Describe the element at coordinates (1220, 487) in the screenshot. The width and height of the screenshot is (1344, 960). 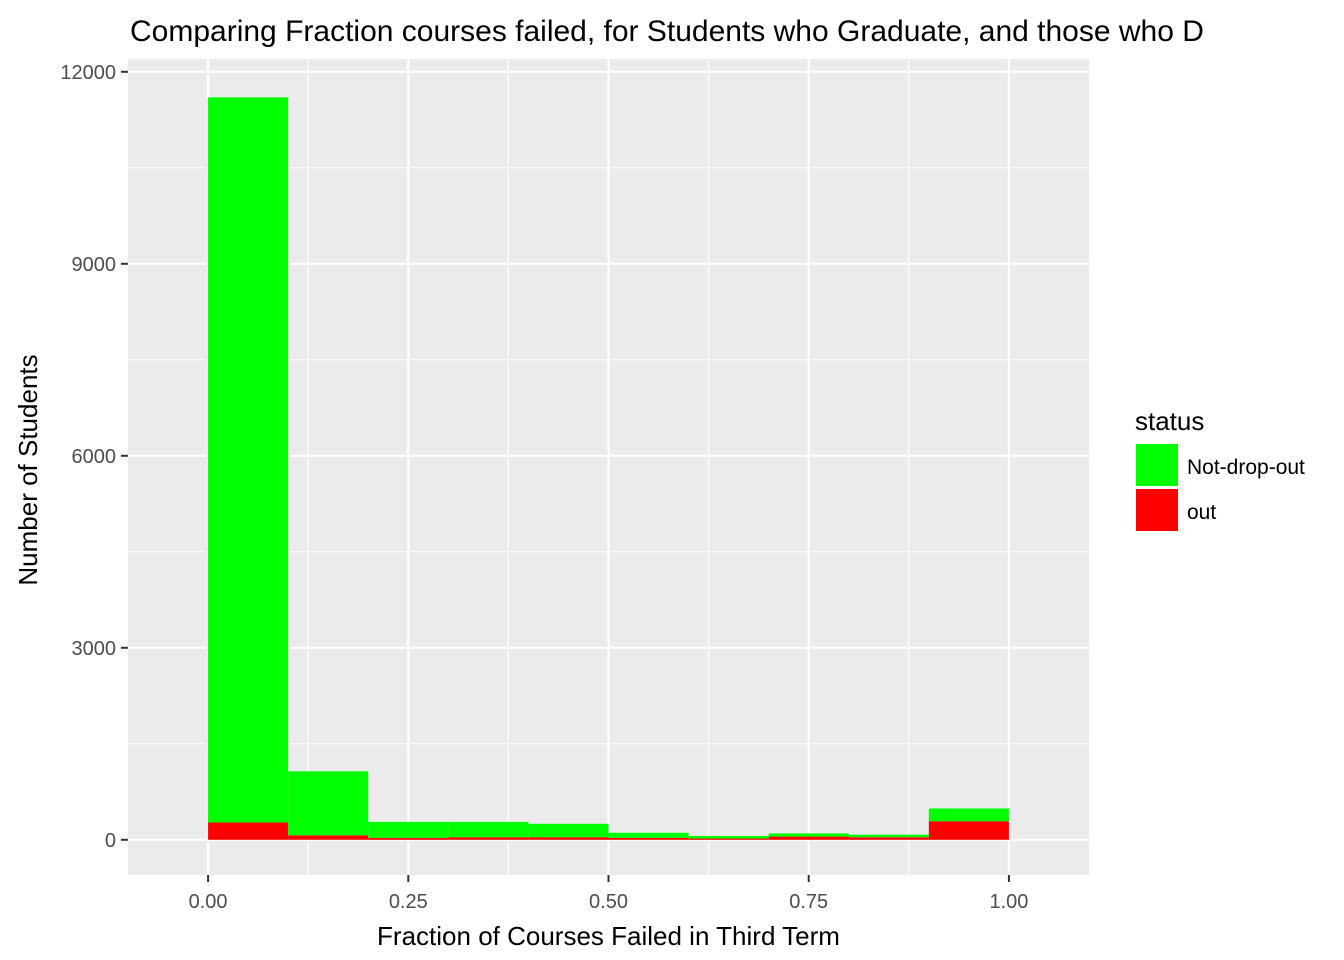
I see `legend-items: Not-drop-out out` at that location.